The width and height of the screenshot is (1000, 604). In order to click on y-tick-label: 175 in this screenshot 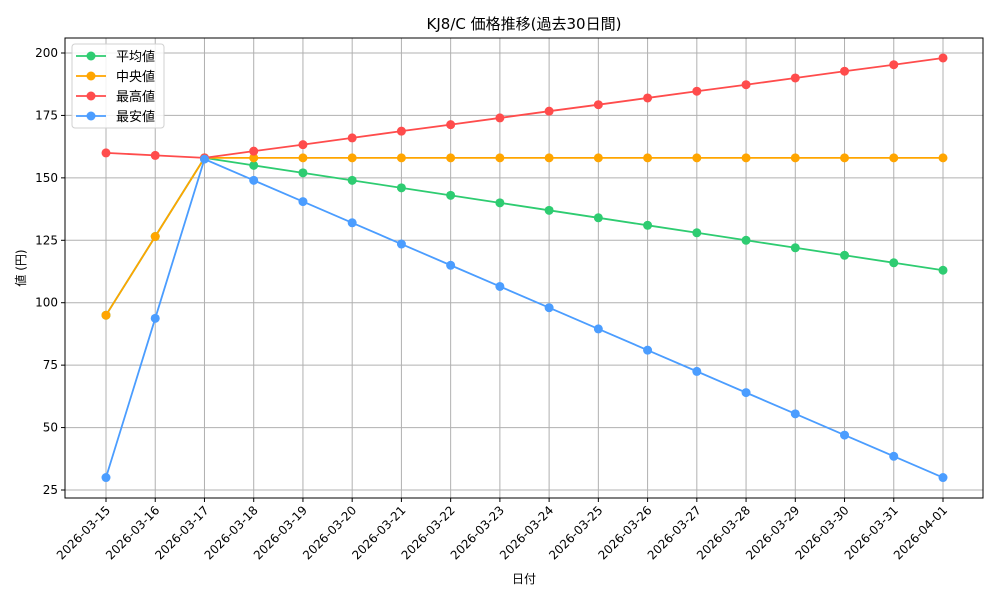, I will do `click(46, 115)`.